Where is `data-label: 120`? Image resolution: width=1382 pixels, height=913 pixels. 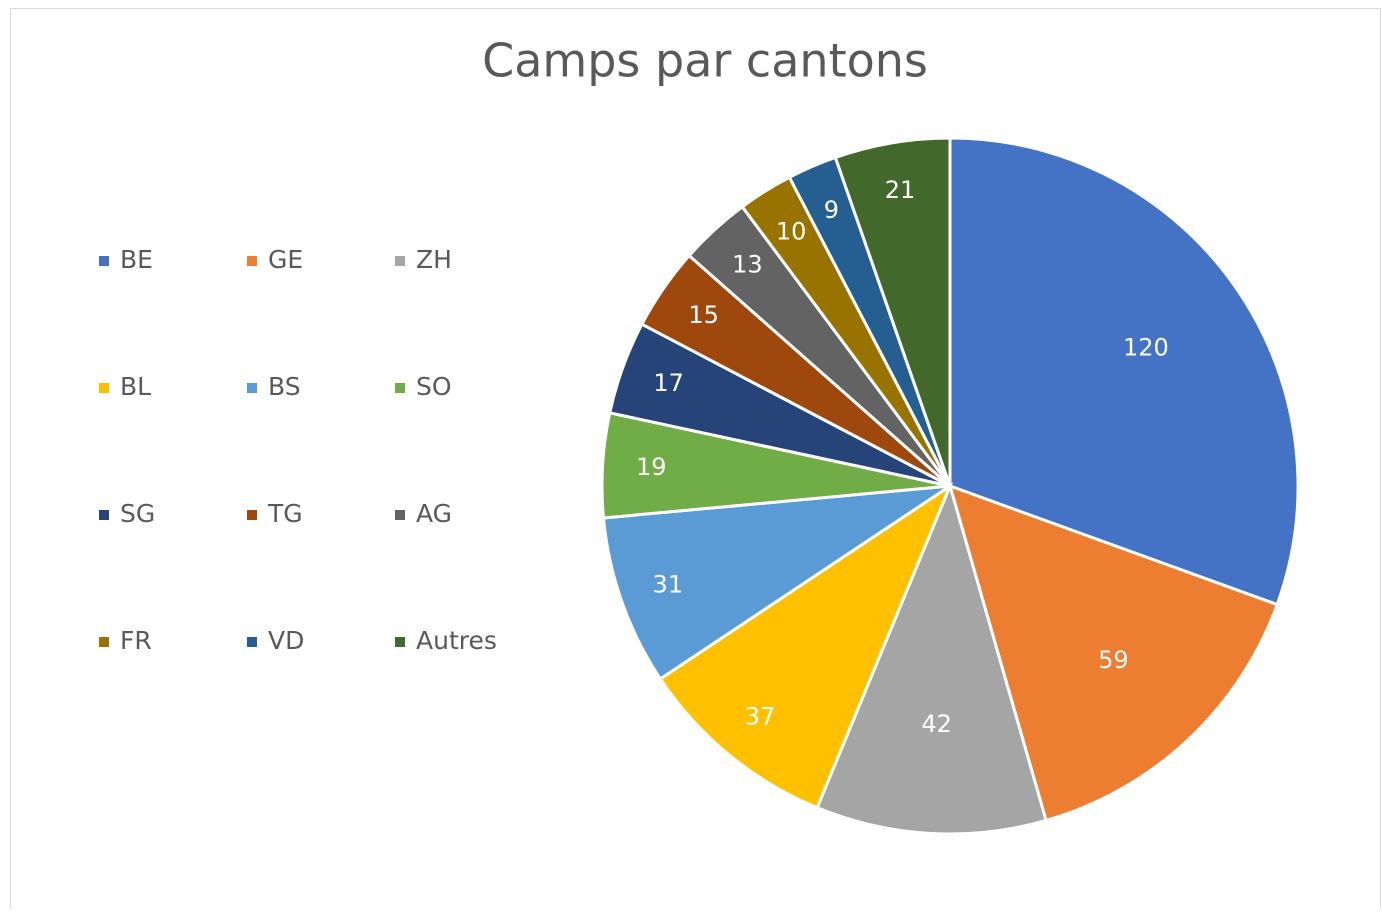
data-label: 120 is located at coordinates (1146, 348).